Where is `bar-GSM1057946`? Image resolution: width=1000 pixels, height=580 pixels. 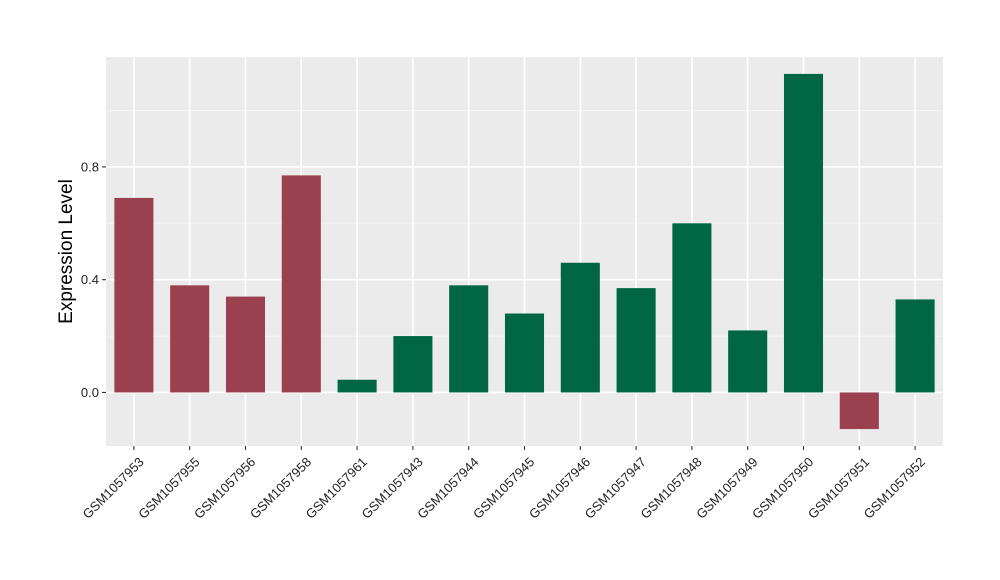
bar-GSM1057946 is located at coordinates (580, 327).